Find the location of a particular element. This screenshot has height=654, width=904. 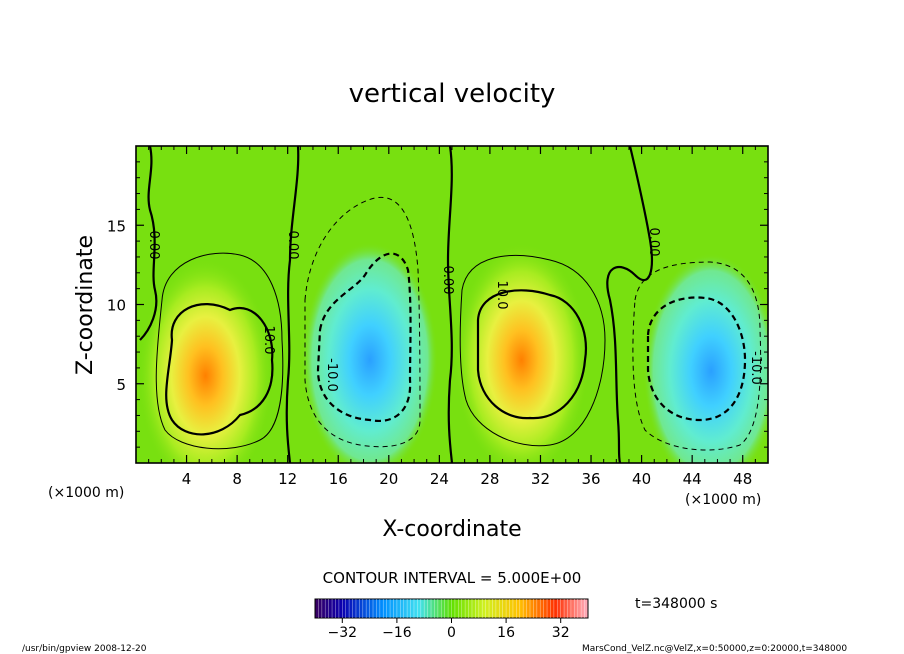

y-axis-unit: (×1000 m) is located at coordinates (86, 493).